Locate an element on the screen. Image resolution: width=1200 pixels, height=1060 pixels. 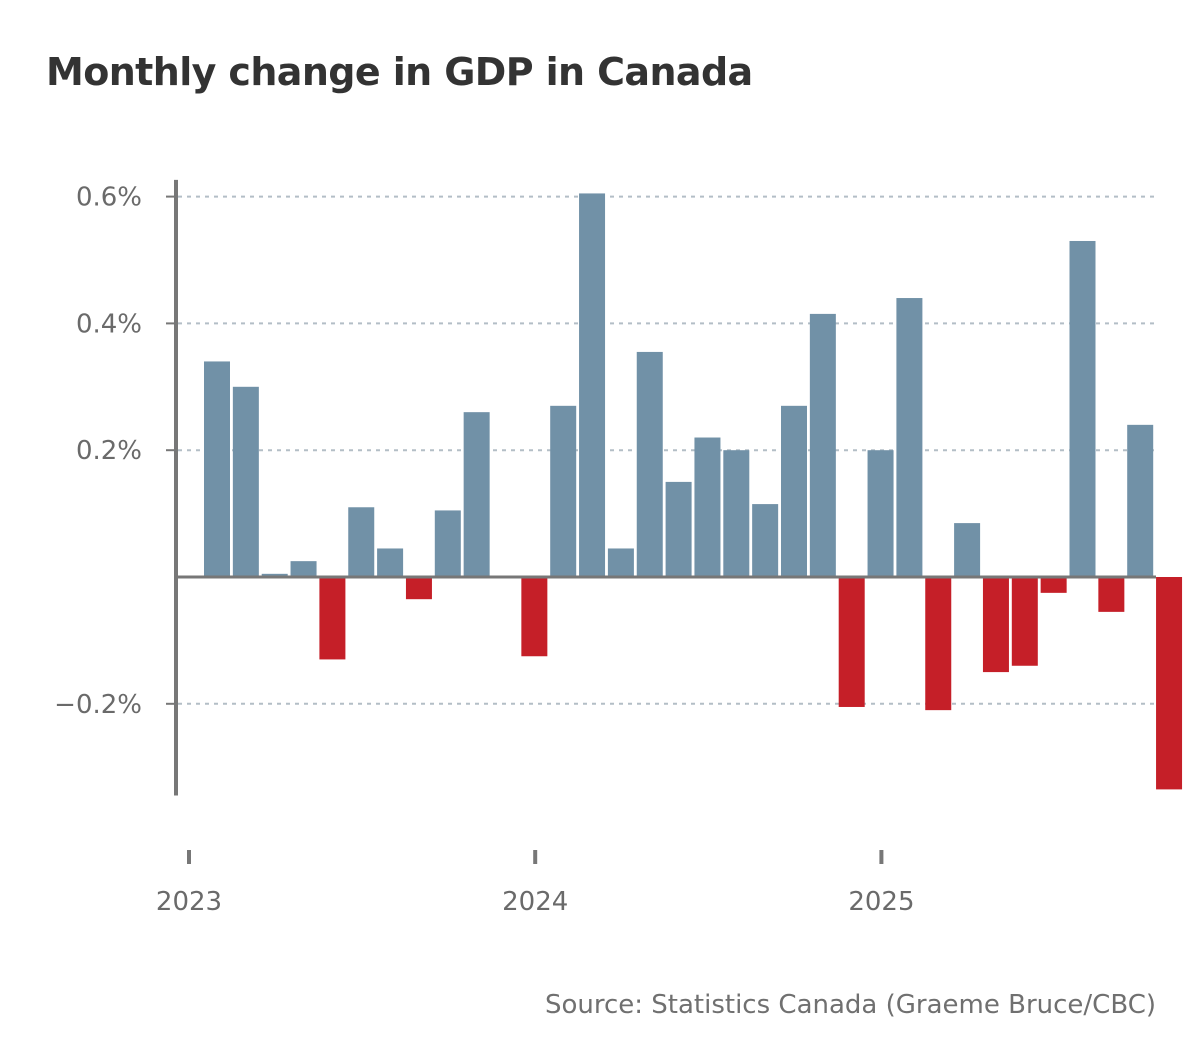
x-tick-labels: 2023 2024 2025 is located at coordinates (535, 883).